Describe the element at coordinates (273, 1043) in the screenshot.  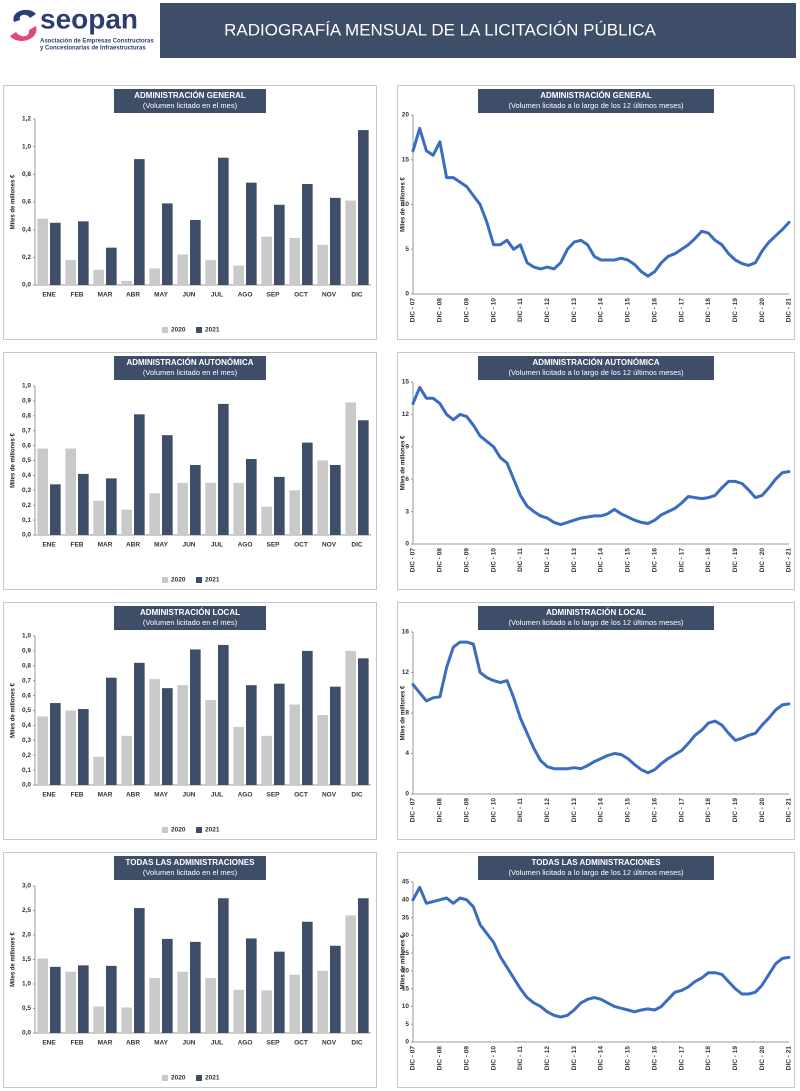
I see `x-tick-label: SEP` at that location.